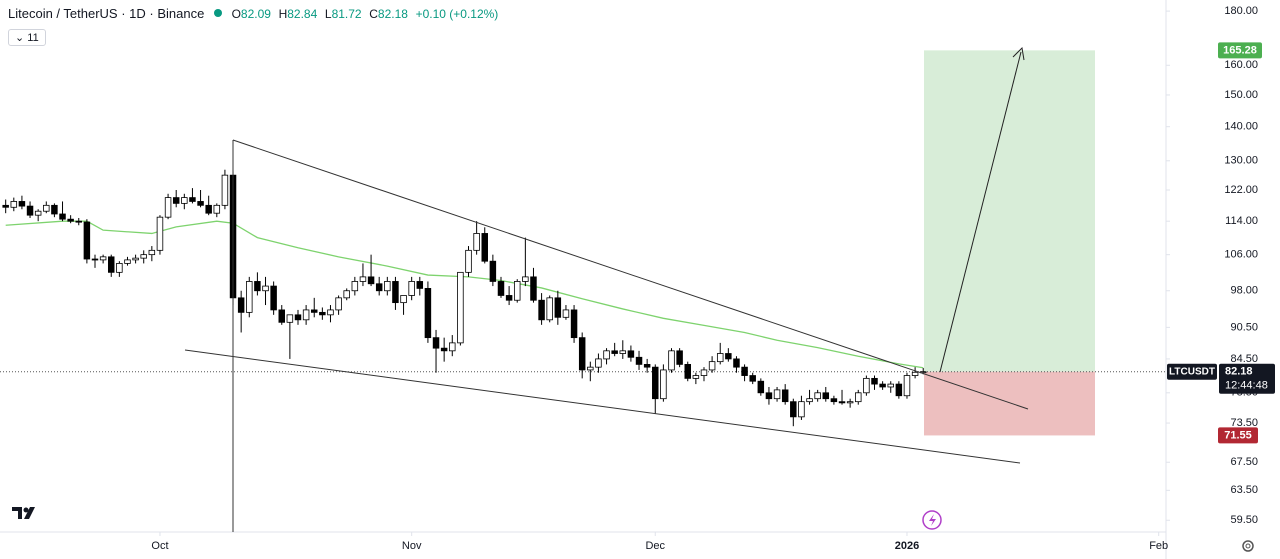  What do you see at coordinates (1248, 546) in the screenshot?
I see `settings-icon` at bounding box center [1248, 546].